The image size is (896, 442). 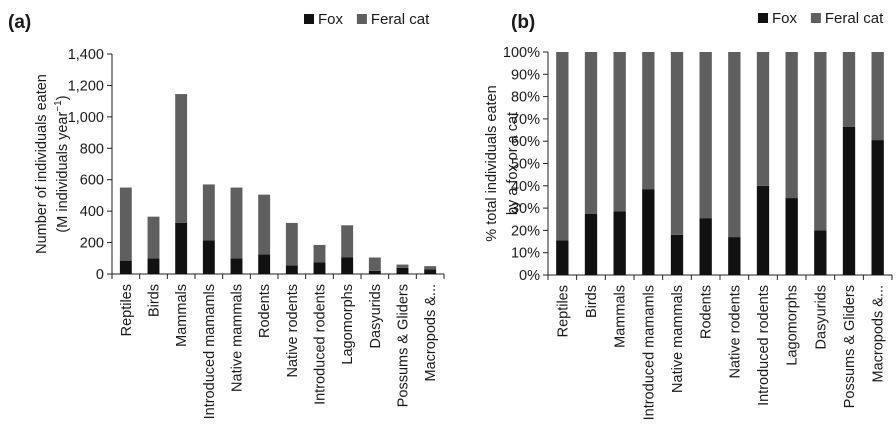 What do you see at coordinates (525, 187) in the screenshot?
I see `y-tick-label: 40%` at bounding box center [525, 187].